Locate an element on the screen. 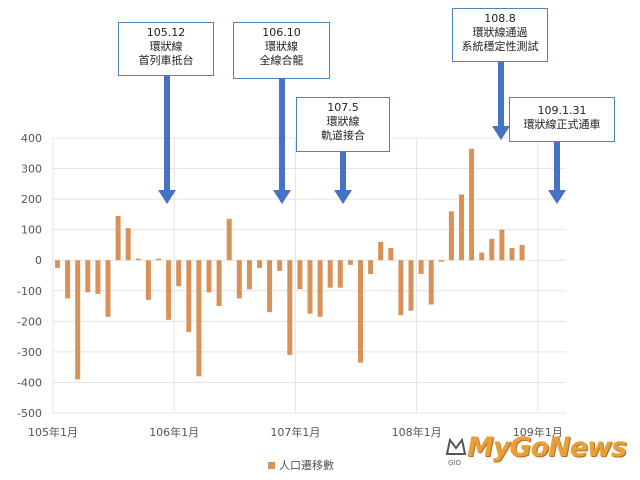 The height and width of the screenshot is (480, 640). legend: 人口遷移數 is located at coordinates (301, 465).